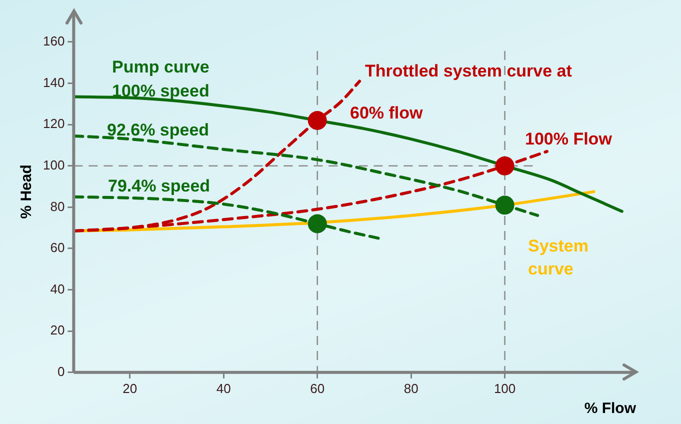 This screenshot has width=681, height=424. What do you see at coordinates (569, 139) in the screenshot?
I see `series-label: 100% Flow` at bounding box center [569, 139].